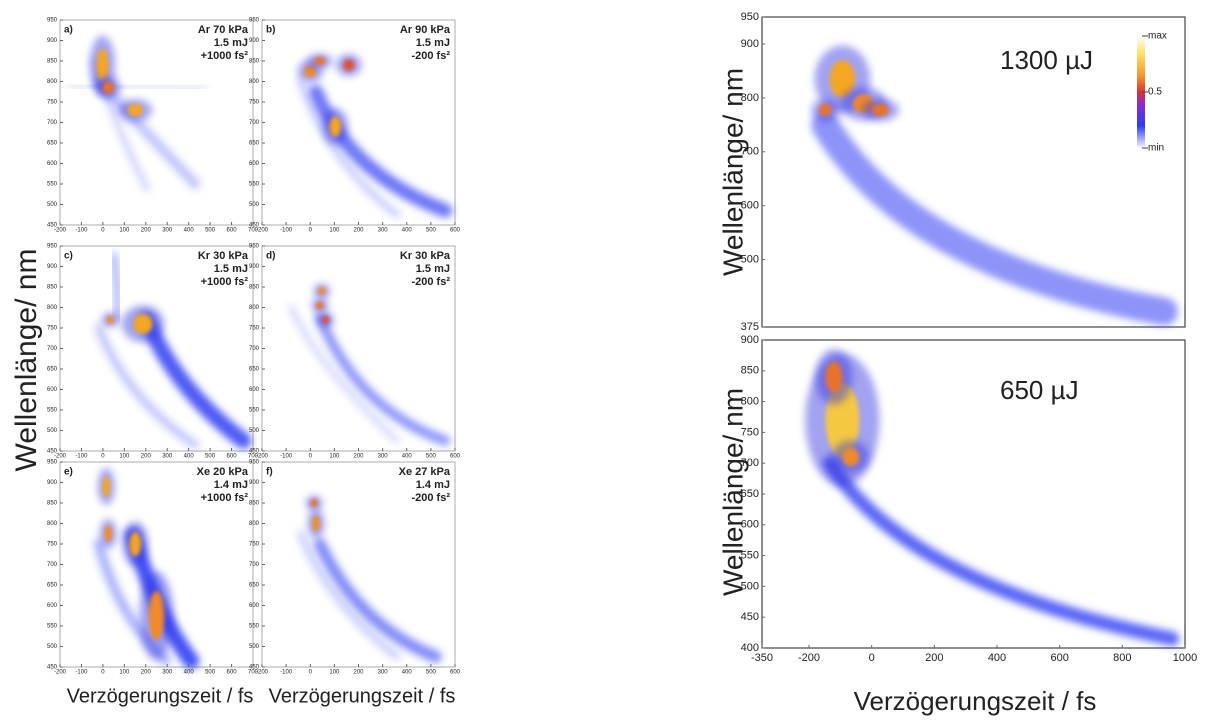 The image size is (1207, 720). Describe the element at coordinates (270, 30) in the screenshot. I see `panel-letter: b)` at that location.